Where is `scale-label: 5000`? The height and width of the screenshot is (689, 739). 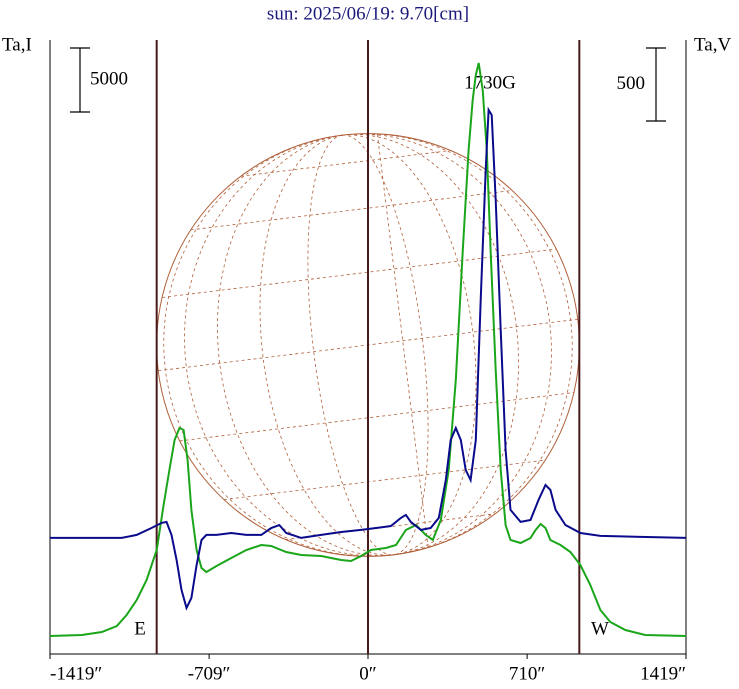
scale-label: 5000 is located at coordinates (109, 78).